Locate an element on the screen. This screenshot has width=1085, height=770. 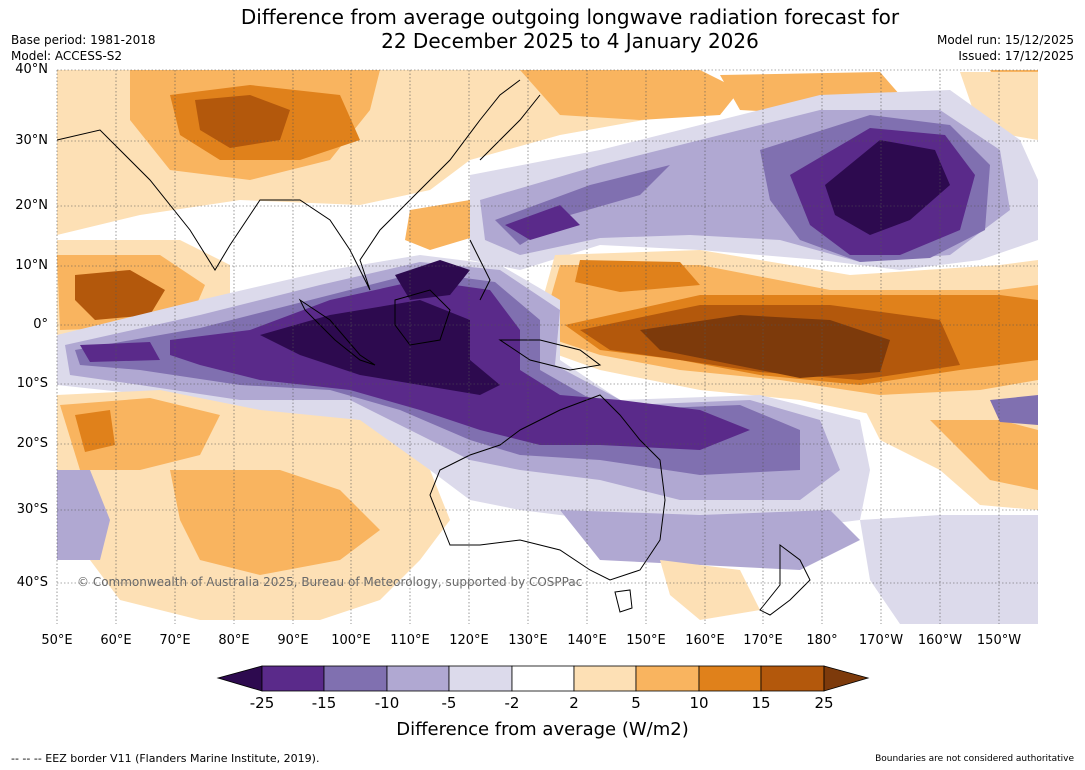
lon-label: 50°E is located at coordinates (57, 640).